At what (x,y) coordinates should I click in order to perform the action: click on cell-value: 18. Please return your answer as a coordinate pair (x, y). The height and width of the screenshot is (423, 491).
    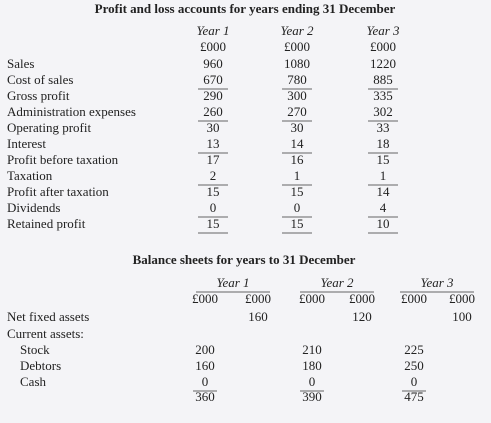
    Looking at the image, I should click on (383, 143).